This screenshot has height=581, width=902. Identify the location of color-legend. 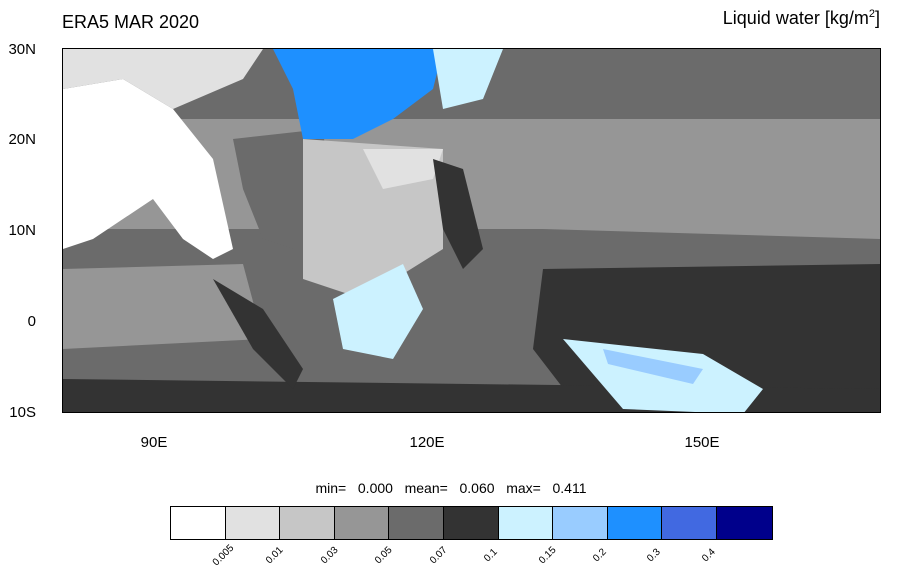
(471, 523).